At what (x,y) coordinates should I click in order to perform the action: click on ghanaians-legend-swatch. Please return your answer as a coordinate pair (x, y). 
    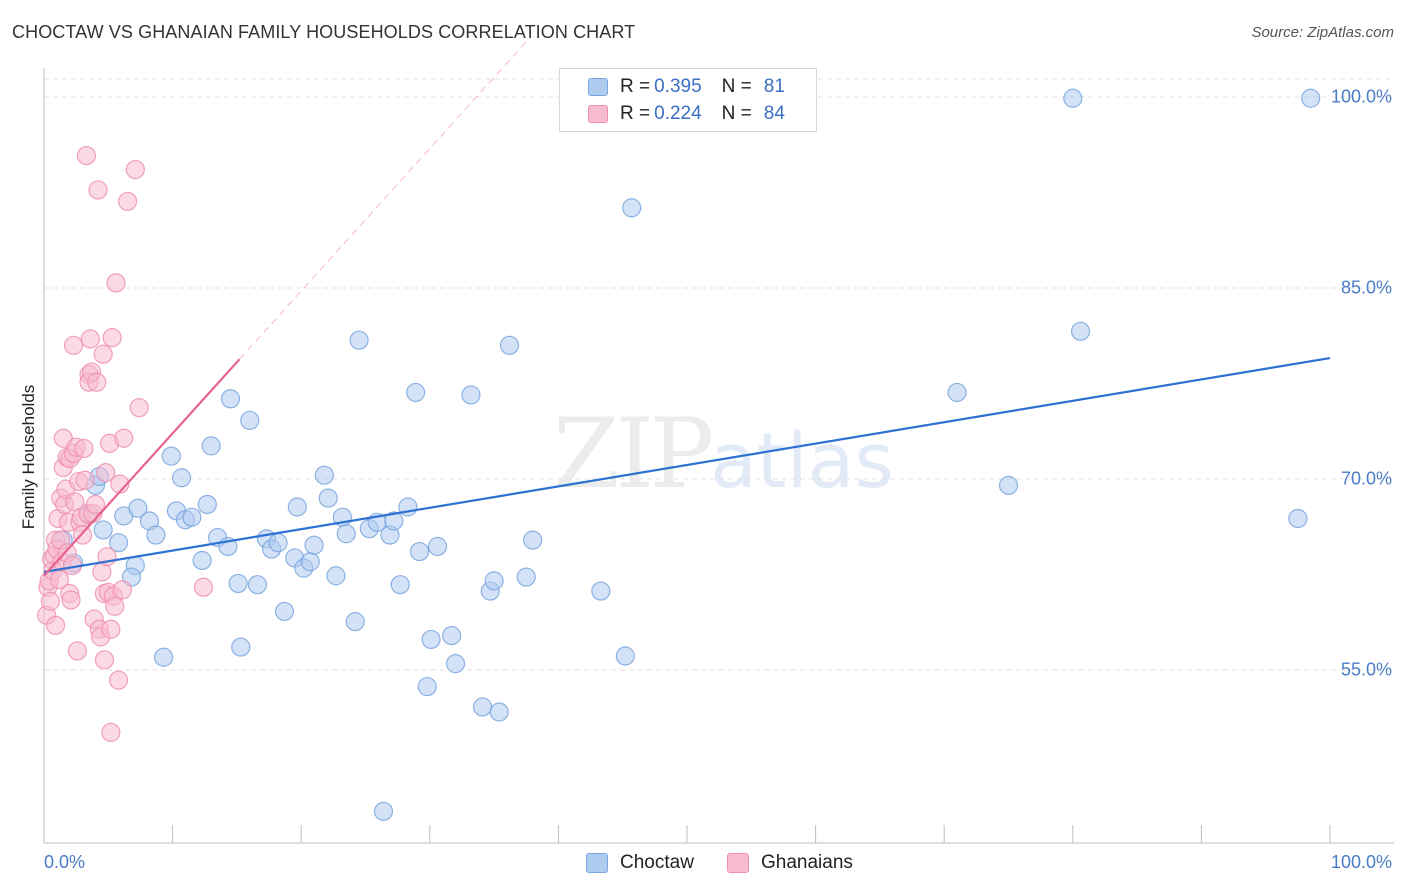
    Looking at the image, I should click on (738, 863).